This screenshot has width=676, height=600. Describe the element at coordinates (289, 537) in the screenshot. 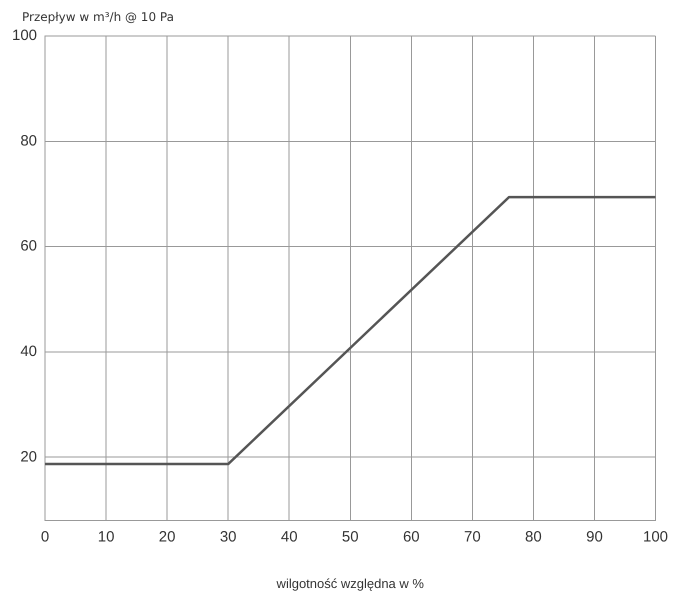

I see `x-tick-label: 40` at that location.